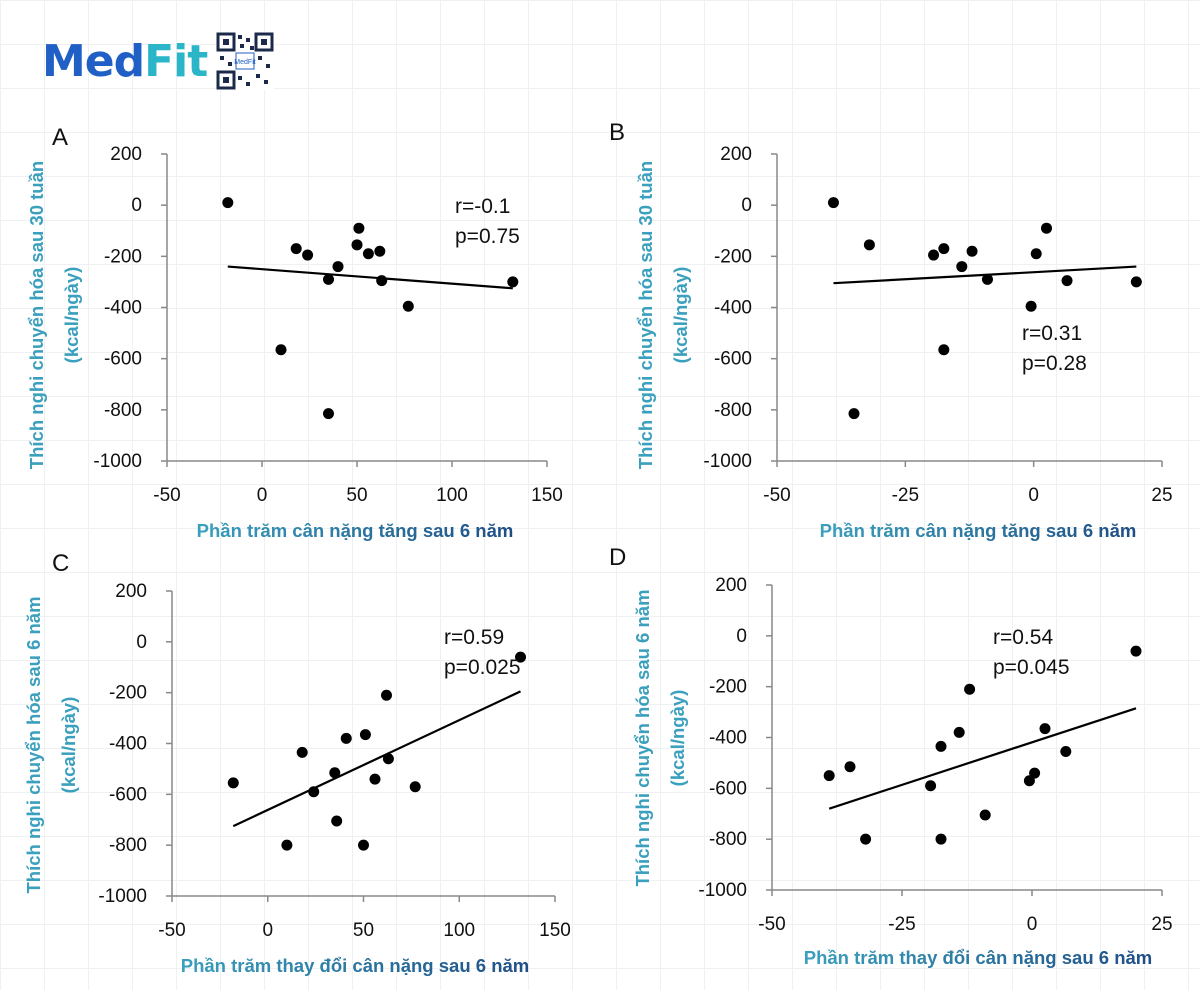  I want to click on panel-label-d: D, so click(617, 557).